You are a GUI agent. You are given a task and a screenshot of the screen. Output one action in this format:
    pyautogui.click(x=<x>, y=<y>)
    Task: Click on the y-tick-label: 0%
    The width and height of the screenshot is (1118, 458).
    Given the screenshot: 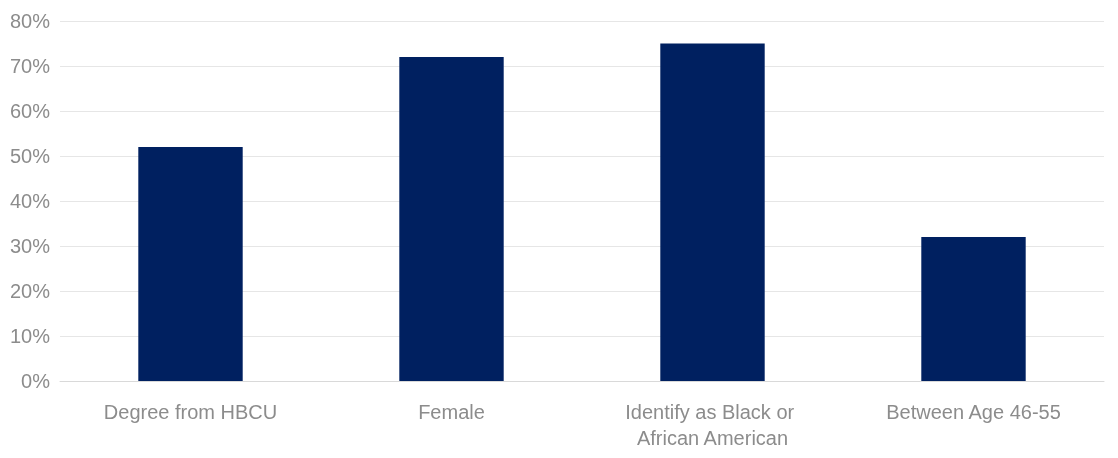 What is the action you would take?
    pyautogui.click(x=36, y=381)
    